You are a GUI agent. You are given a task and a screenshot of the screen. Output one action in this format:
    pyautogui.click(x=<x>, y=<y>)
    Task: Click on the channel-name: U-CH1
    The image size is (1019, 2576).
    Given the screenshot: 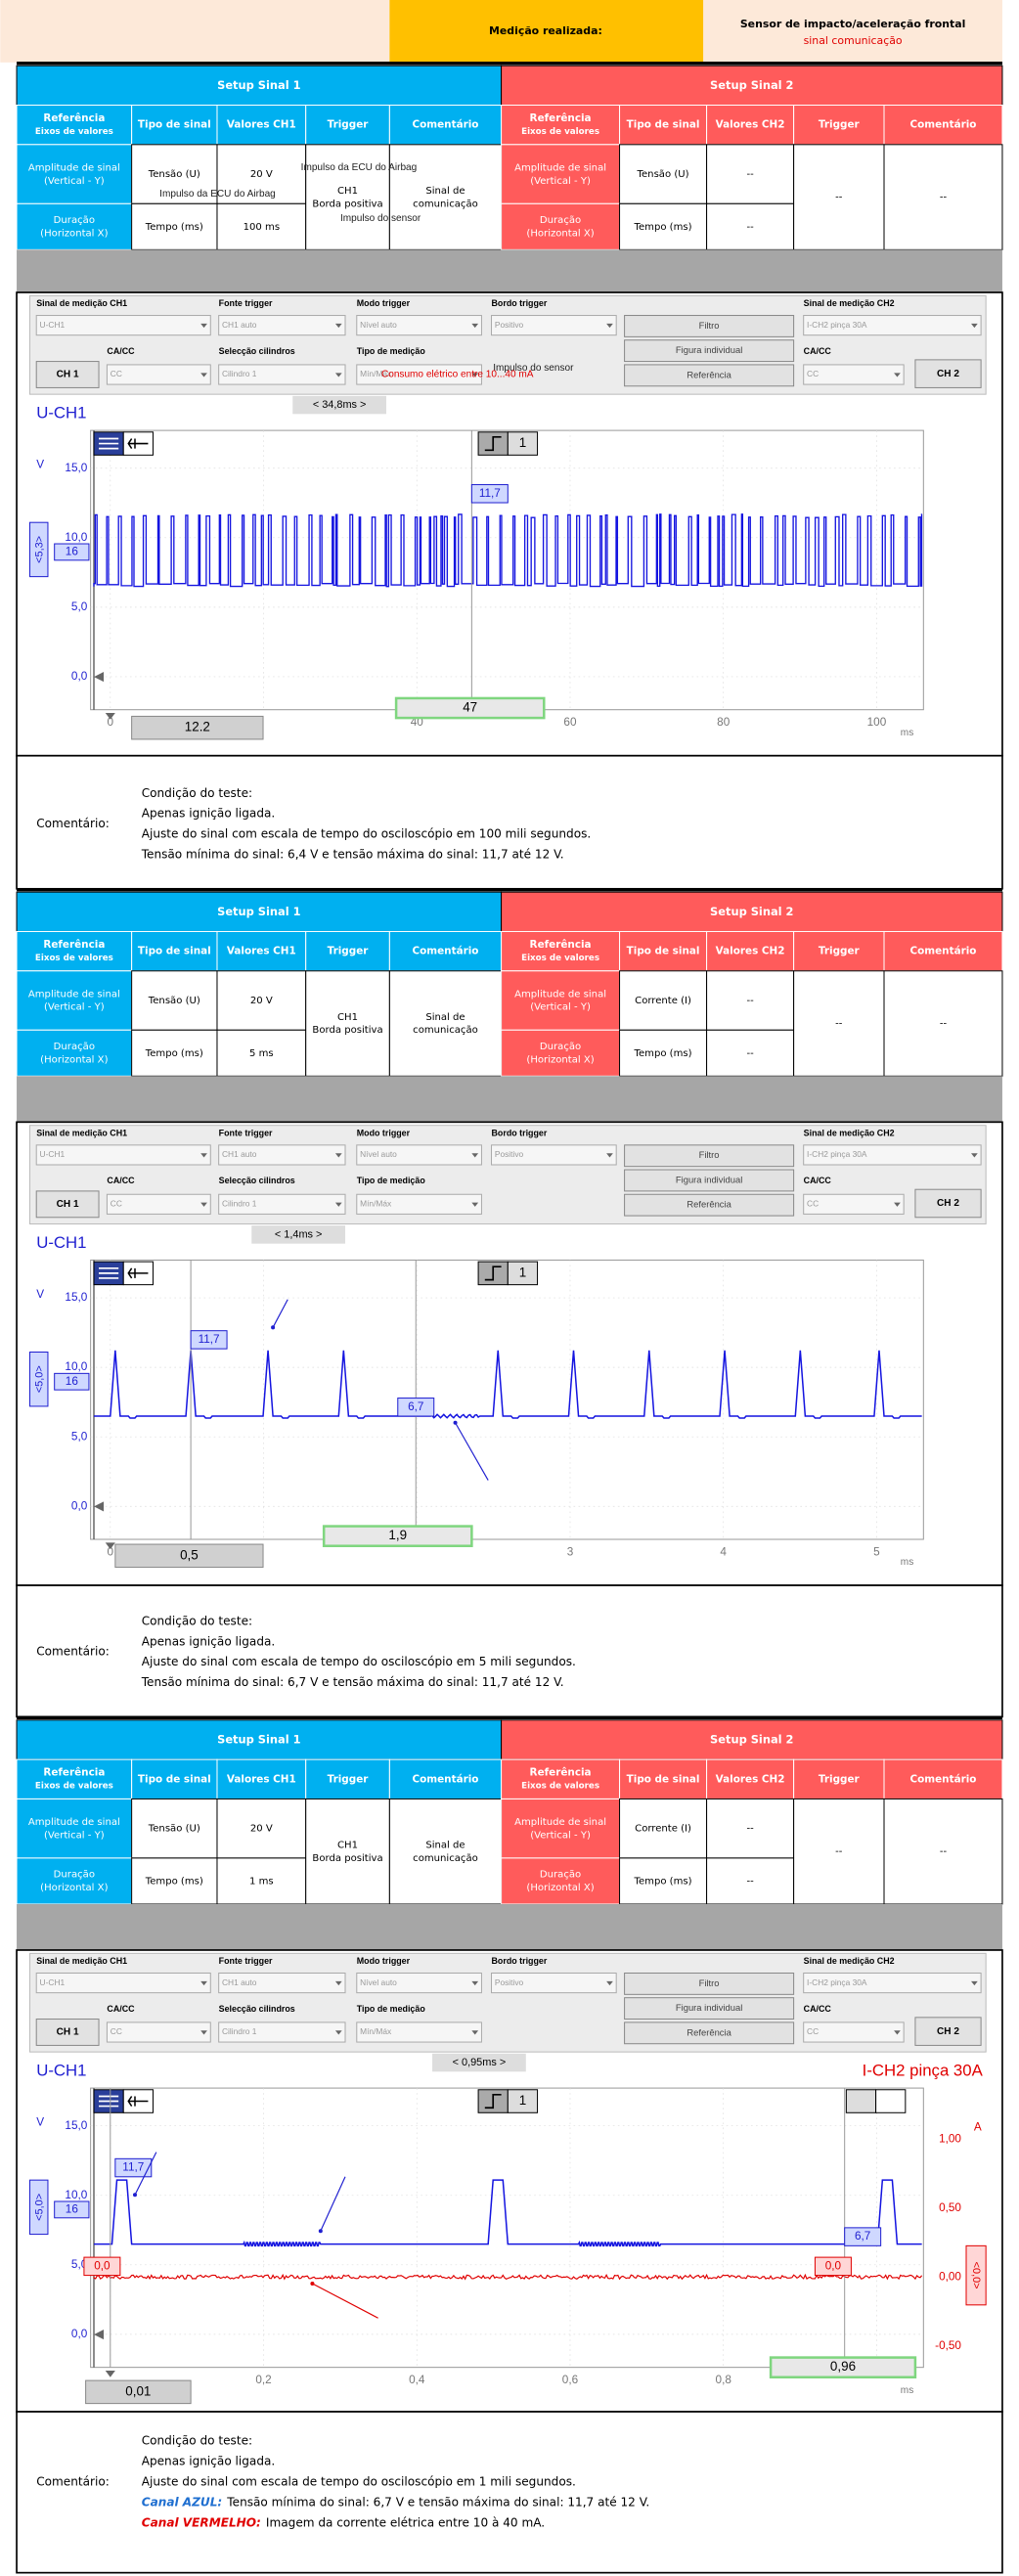 What is the action you would take?
    pyautogui.click(x=61, y=2071)
    